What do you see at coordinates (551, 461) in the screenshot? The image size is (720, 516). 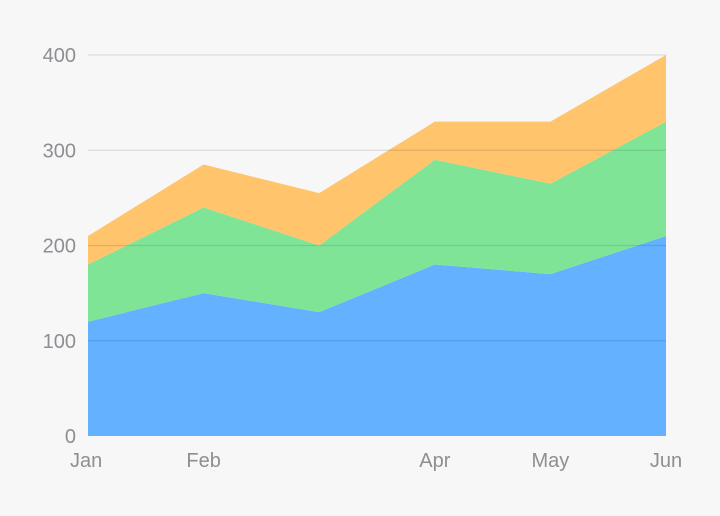 I see `x-tick-label: May` at bounding box center [551, 461].